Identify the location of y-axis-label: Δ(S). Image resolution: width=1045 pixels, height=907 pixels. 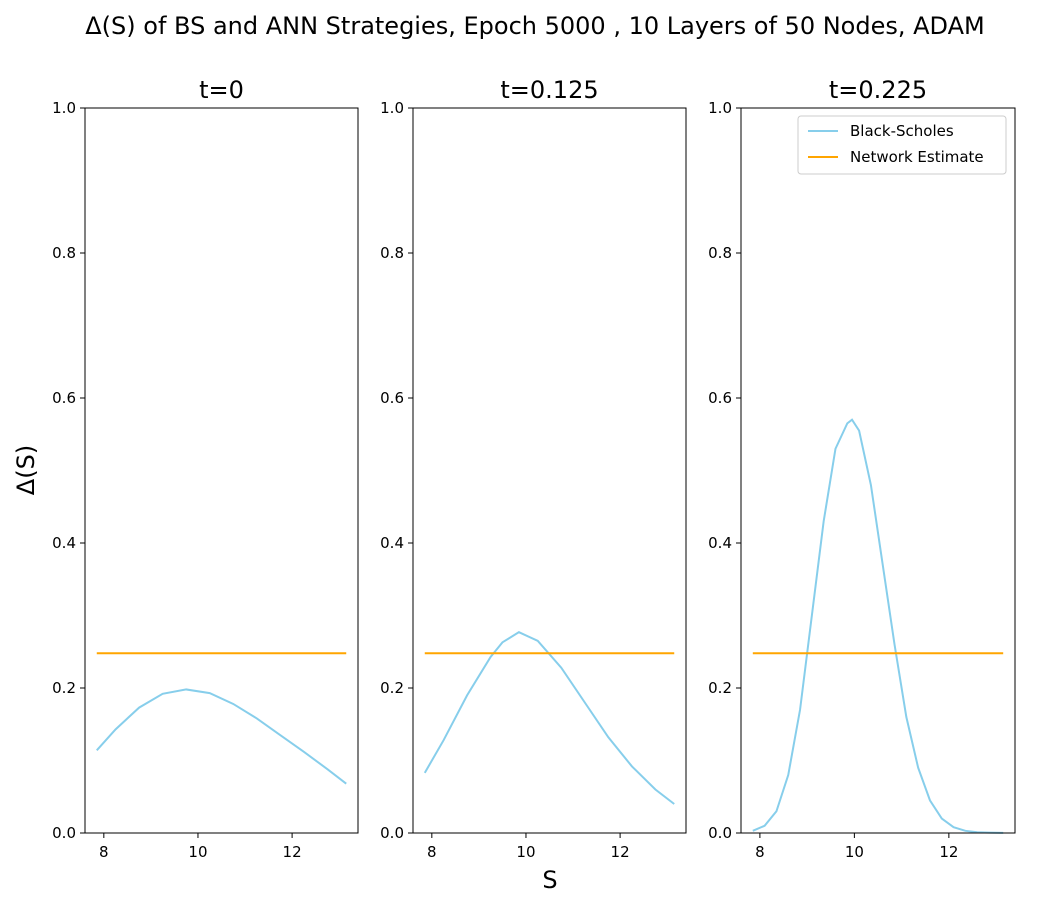
(26, 470).